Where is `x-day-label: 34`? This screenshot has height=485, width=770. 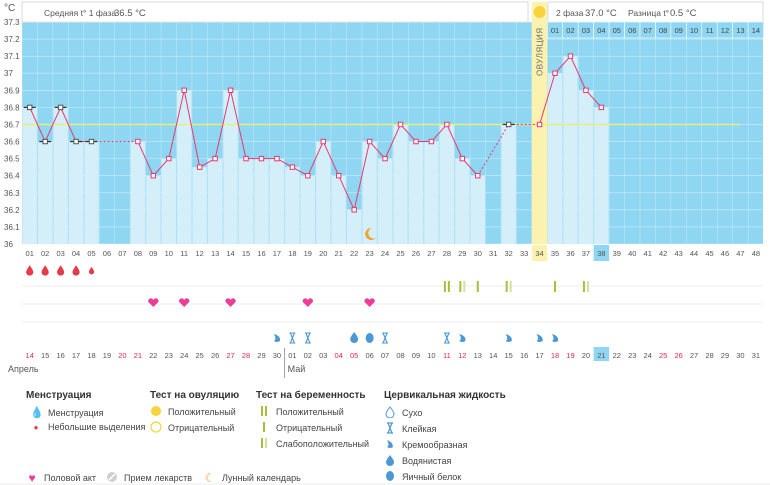
x-day-label: 34 is located at coordinates (539, 253).